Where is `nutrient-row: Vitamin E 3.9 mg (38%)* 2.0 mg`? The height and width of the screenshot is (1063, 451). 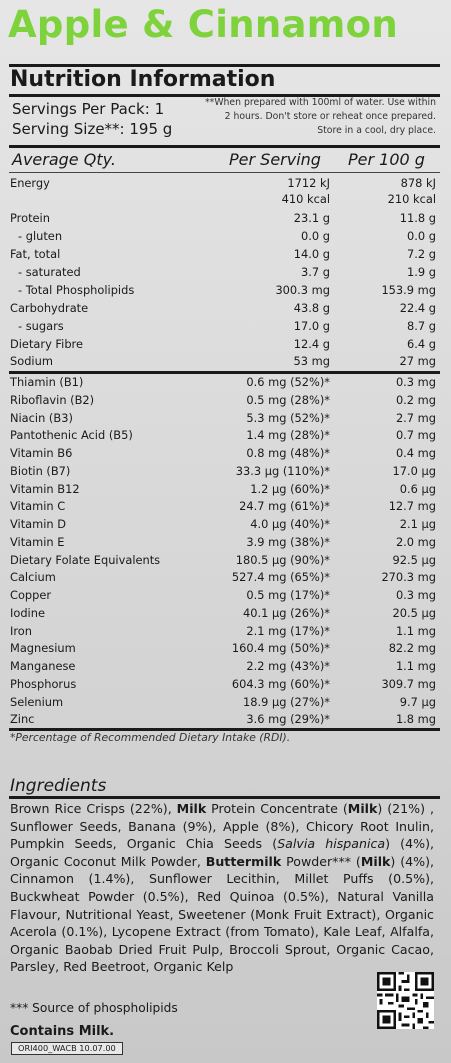
nutrient-row: Vitamin E 3.9 mg (38%)* 2.0 mg is located at coordinates (223, 542).